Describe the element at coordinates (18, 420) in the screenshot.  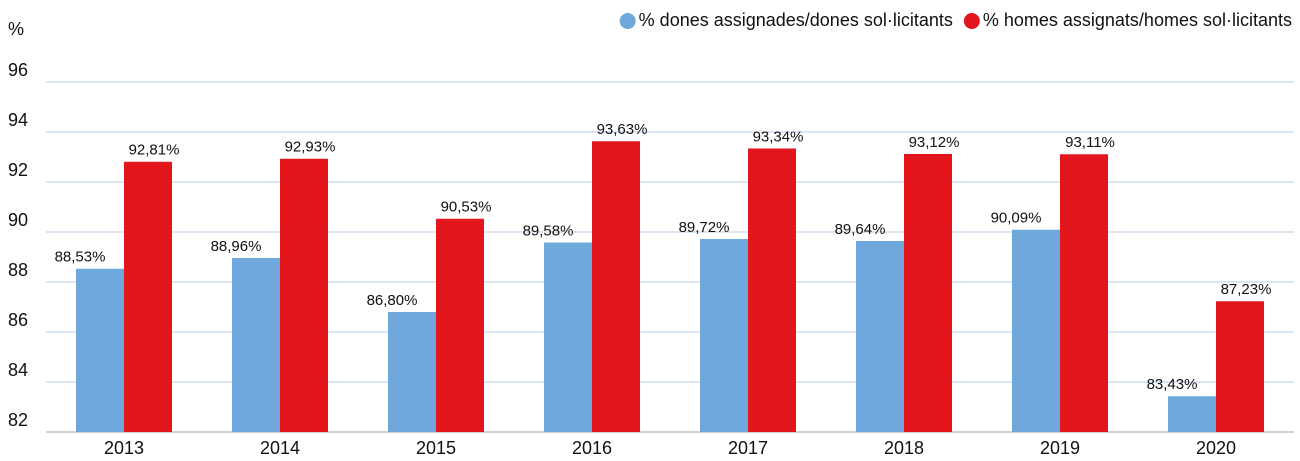
I see `y-tick-label: 82` at that location.